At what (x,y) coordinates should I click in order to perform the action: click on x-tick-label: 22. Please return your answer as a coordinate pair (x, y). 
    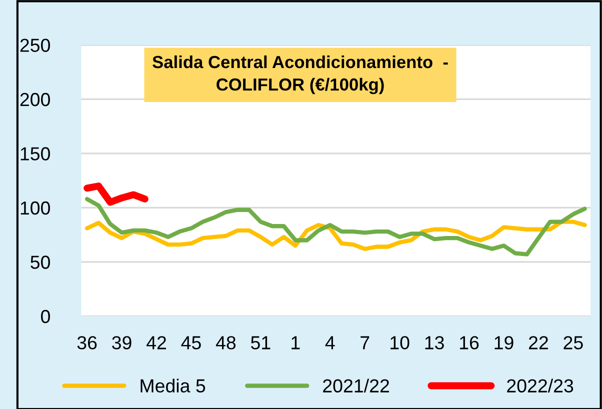
    Looking at the image, I should click on (538, 343).